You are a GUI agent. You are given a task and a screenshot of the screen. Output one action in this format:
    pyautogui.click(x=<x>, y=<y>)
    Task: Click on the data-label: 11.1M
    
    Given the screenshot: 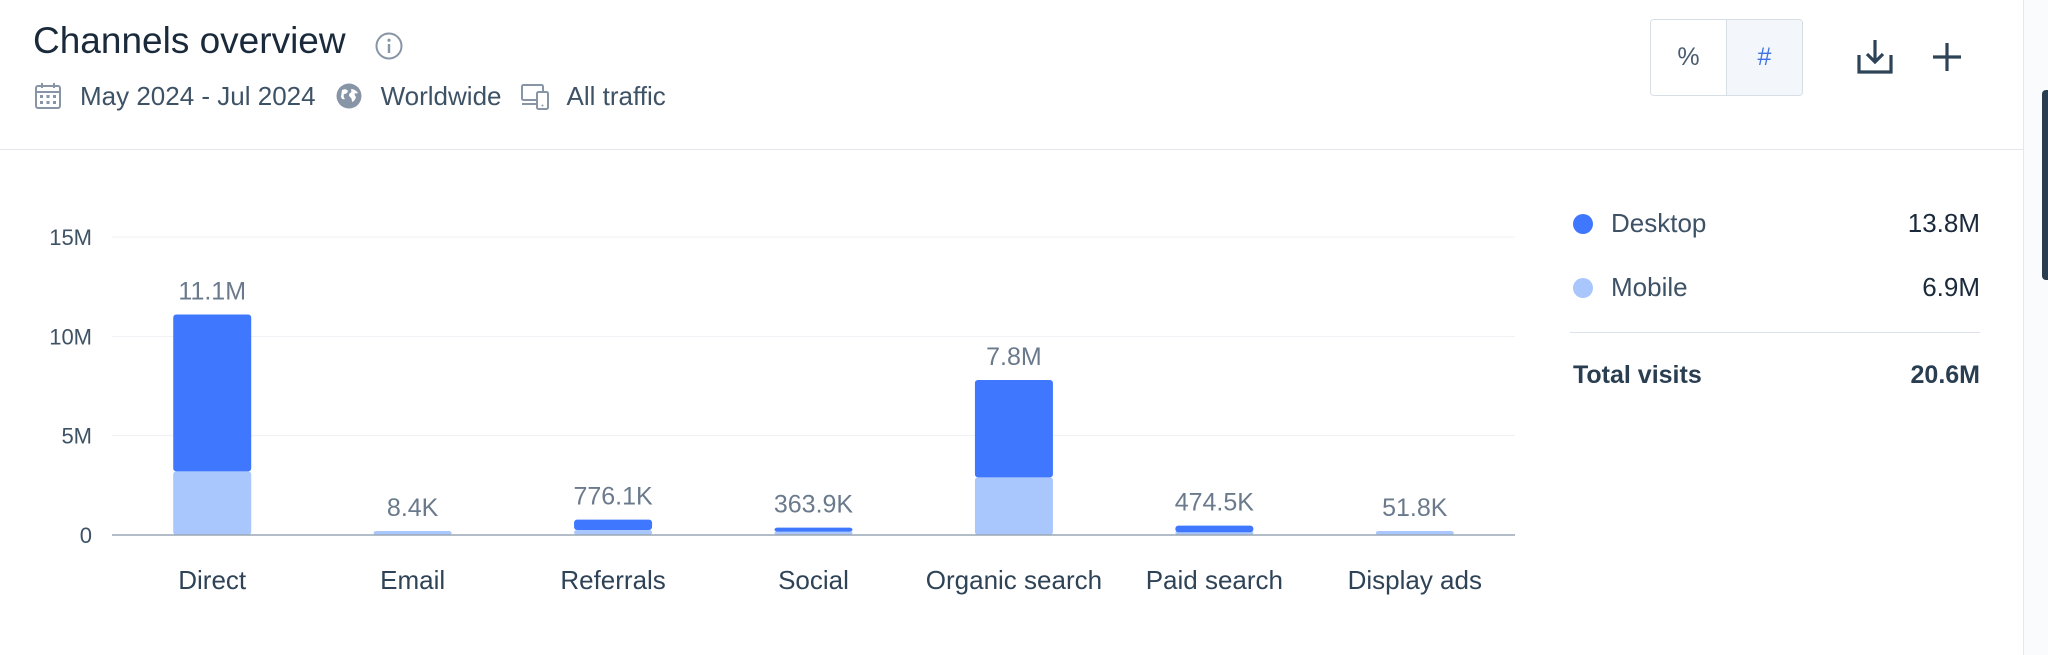 What is the action you would take?
    pyautogui.click(x=212, y=291)
    